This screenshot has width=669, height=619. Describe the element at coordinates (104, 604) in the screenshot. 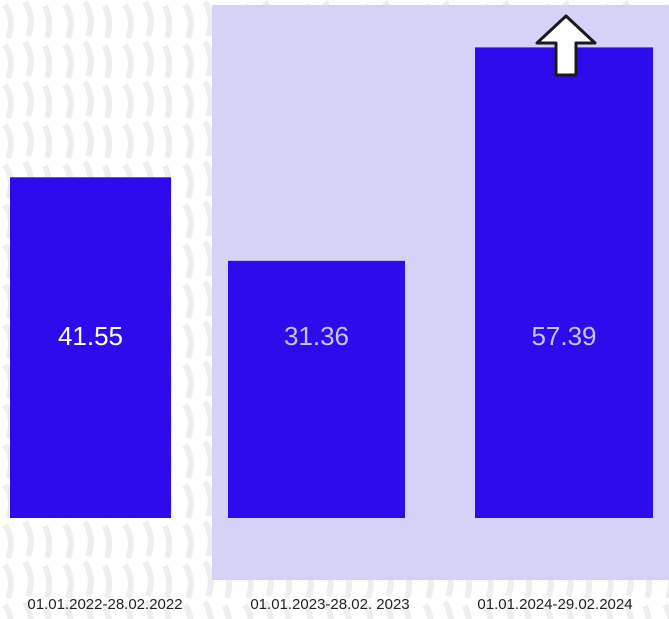

I see `x-tick-label: 01.01.2022-28.02.2022` at that location.